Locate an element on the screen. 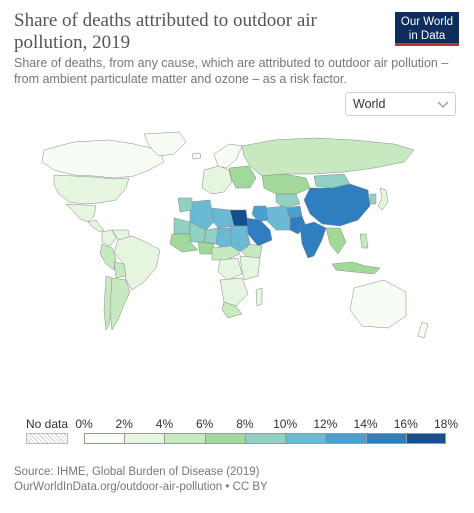  country-mali is located at coordinates (198, 232).